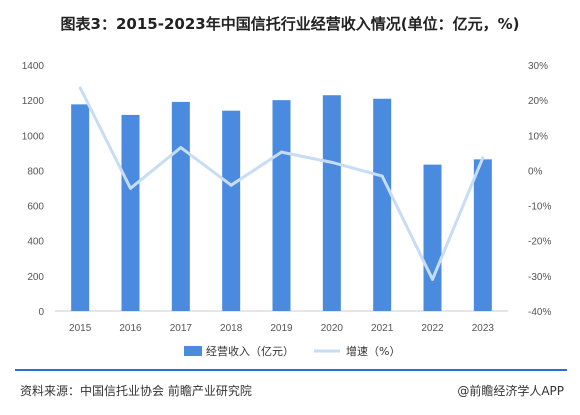 The width and height of the screenshot is (580, 415). I want to click on legend-label-line: 增速（%）, so click(373, 351).